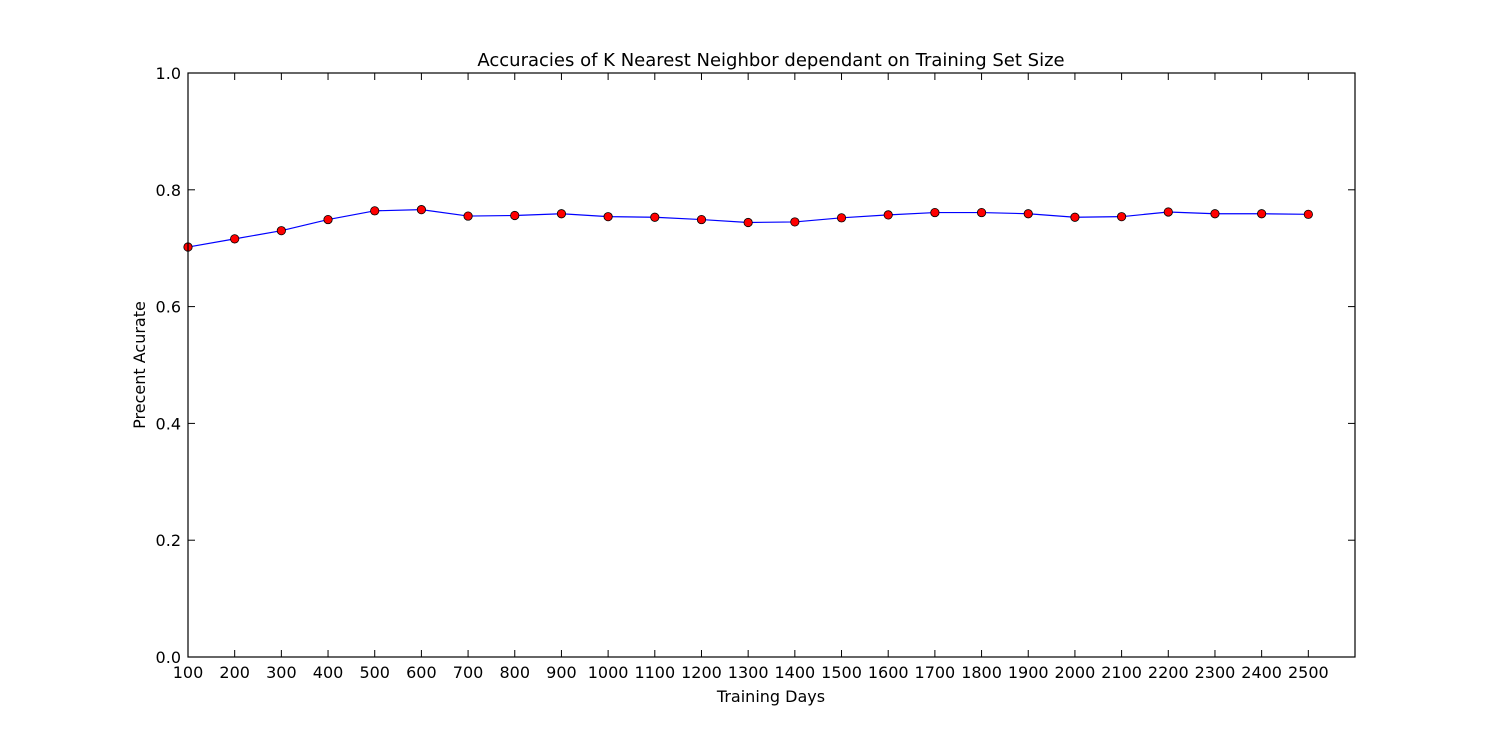  I want to click on x-tick-label: 1100, so click(654, 672).